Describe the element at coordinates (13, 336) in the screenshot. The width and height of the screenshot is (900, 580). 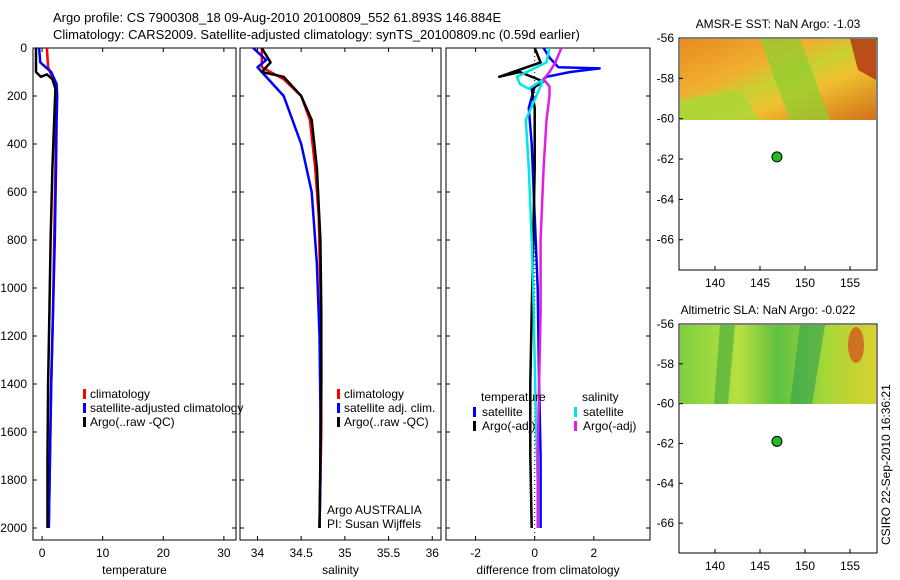
I see `depth-tick-label: 1200` at that location.